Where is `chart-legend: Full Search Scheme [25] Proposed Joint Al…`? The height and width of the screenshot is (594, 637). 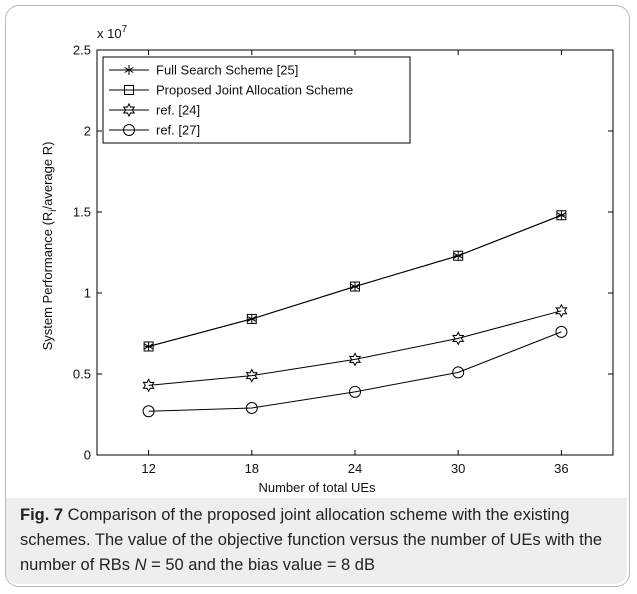
chart-legend: Full Search Scheme [25] Proposed Joint Al… is located at coordinates (256, 100).